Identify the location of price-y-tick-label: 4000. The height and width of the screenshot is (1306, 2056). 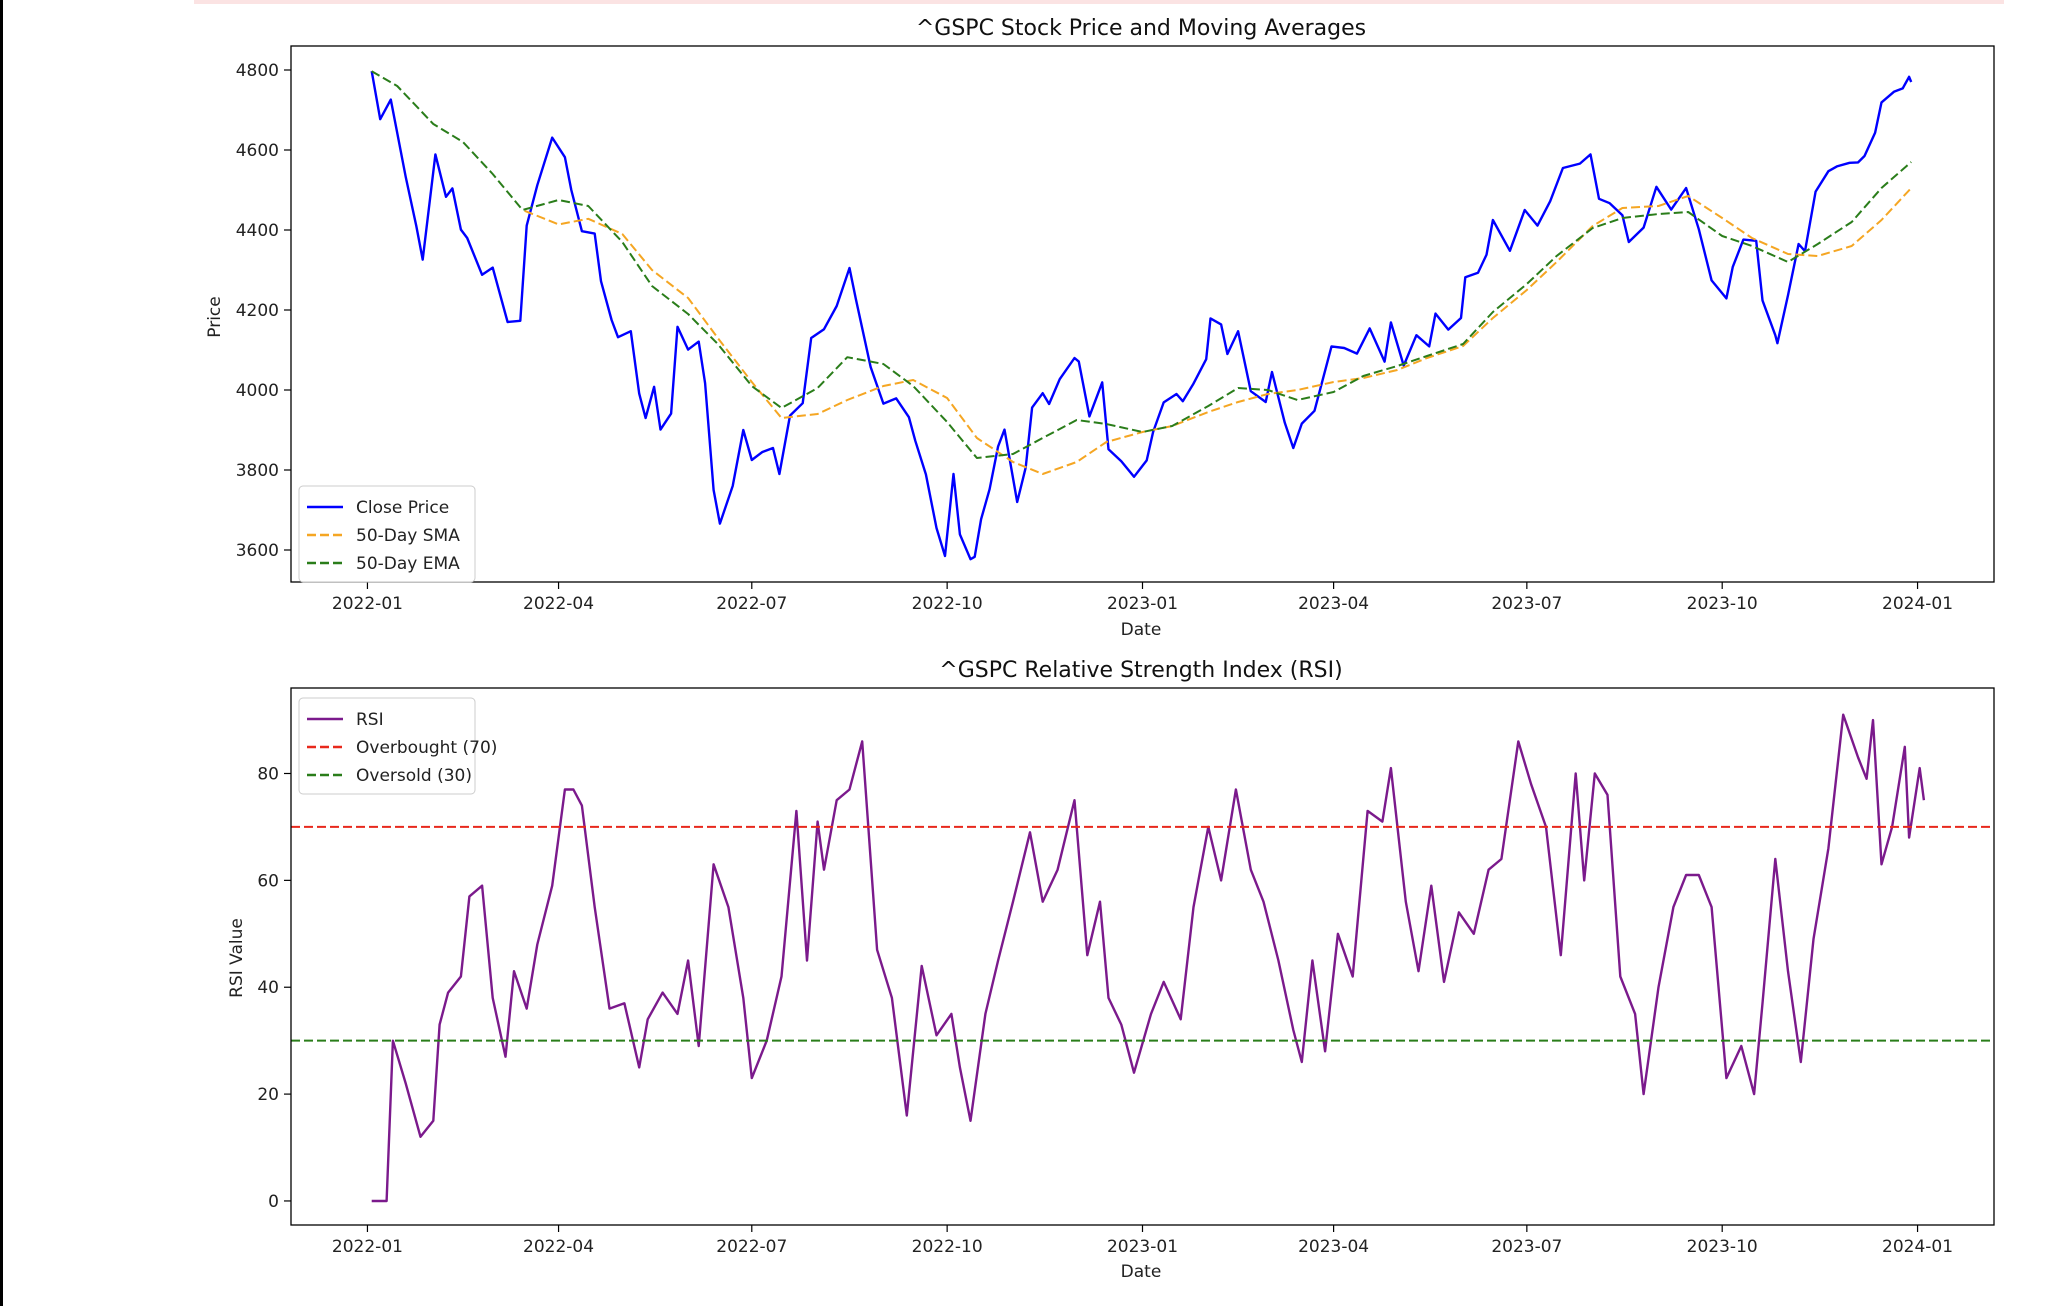
(257, 391).